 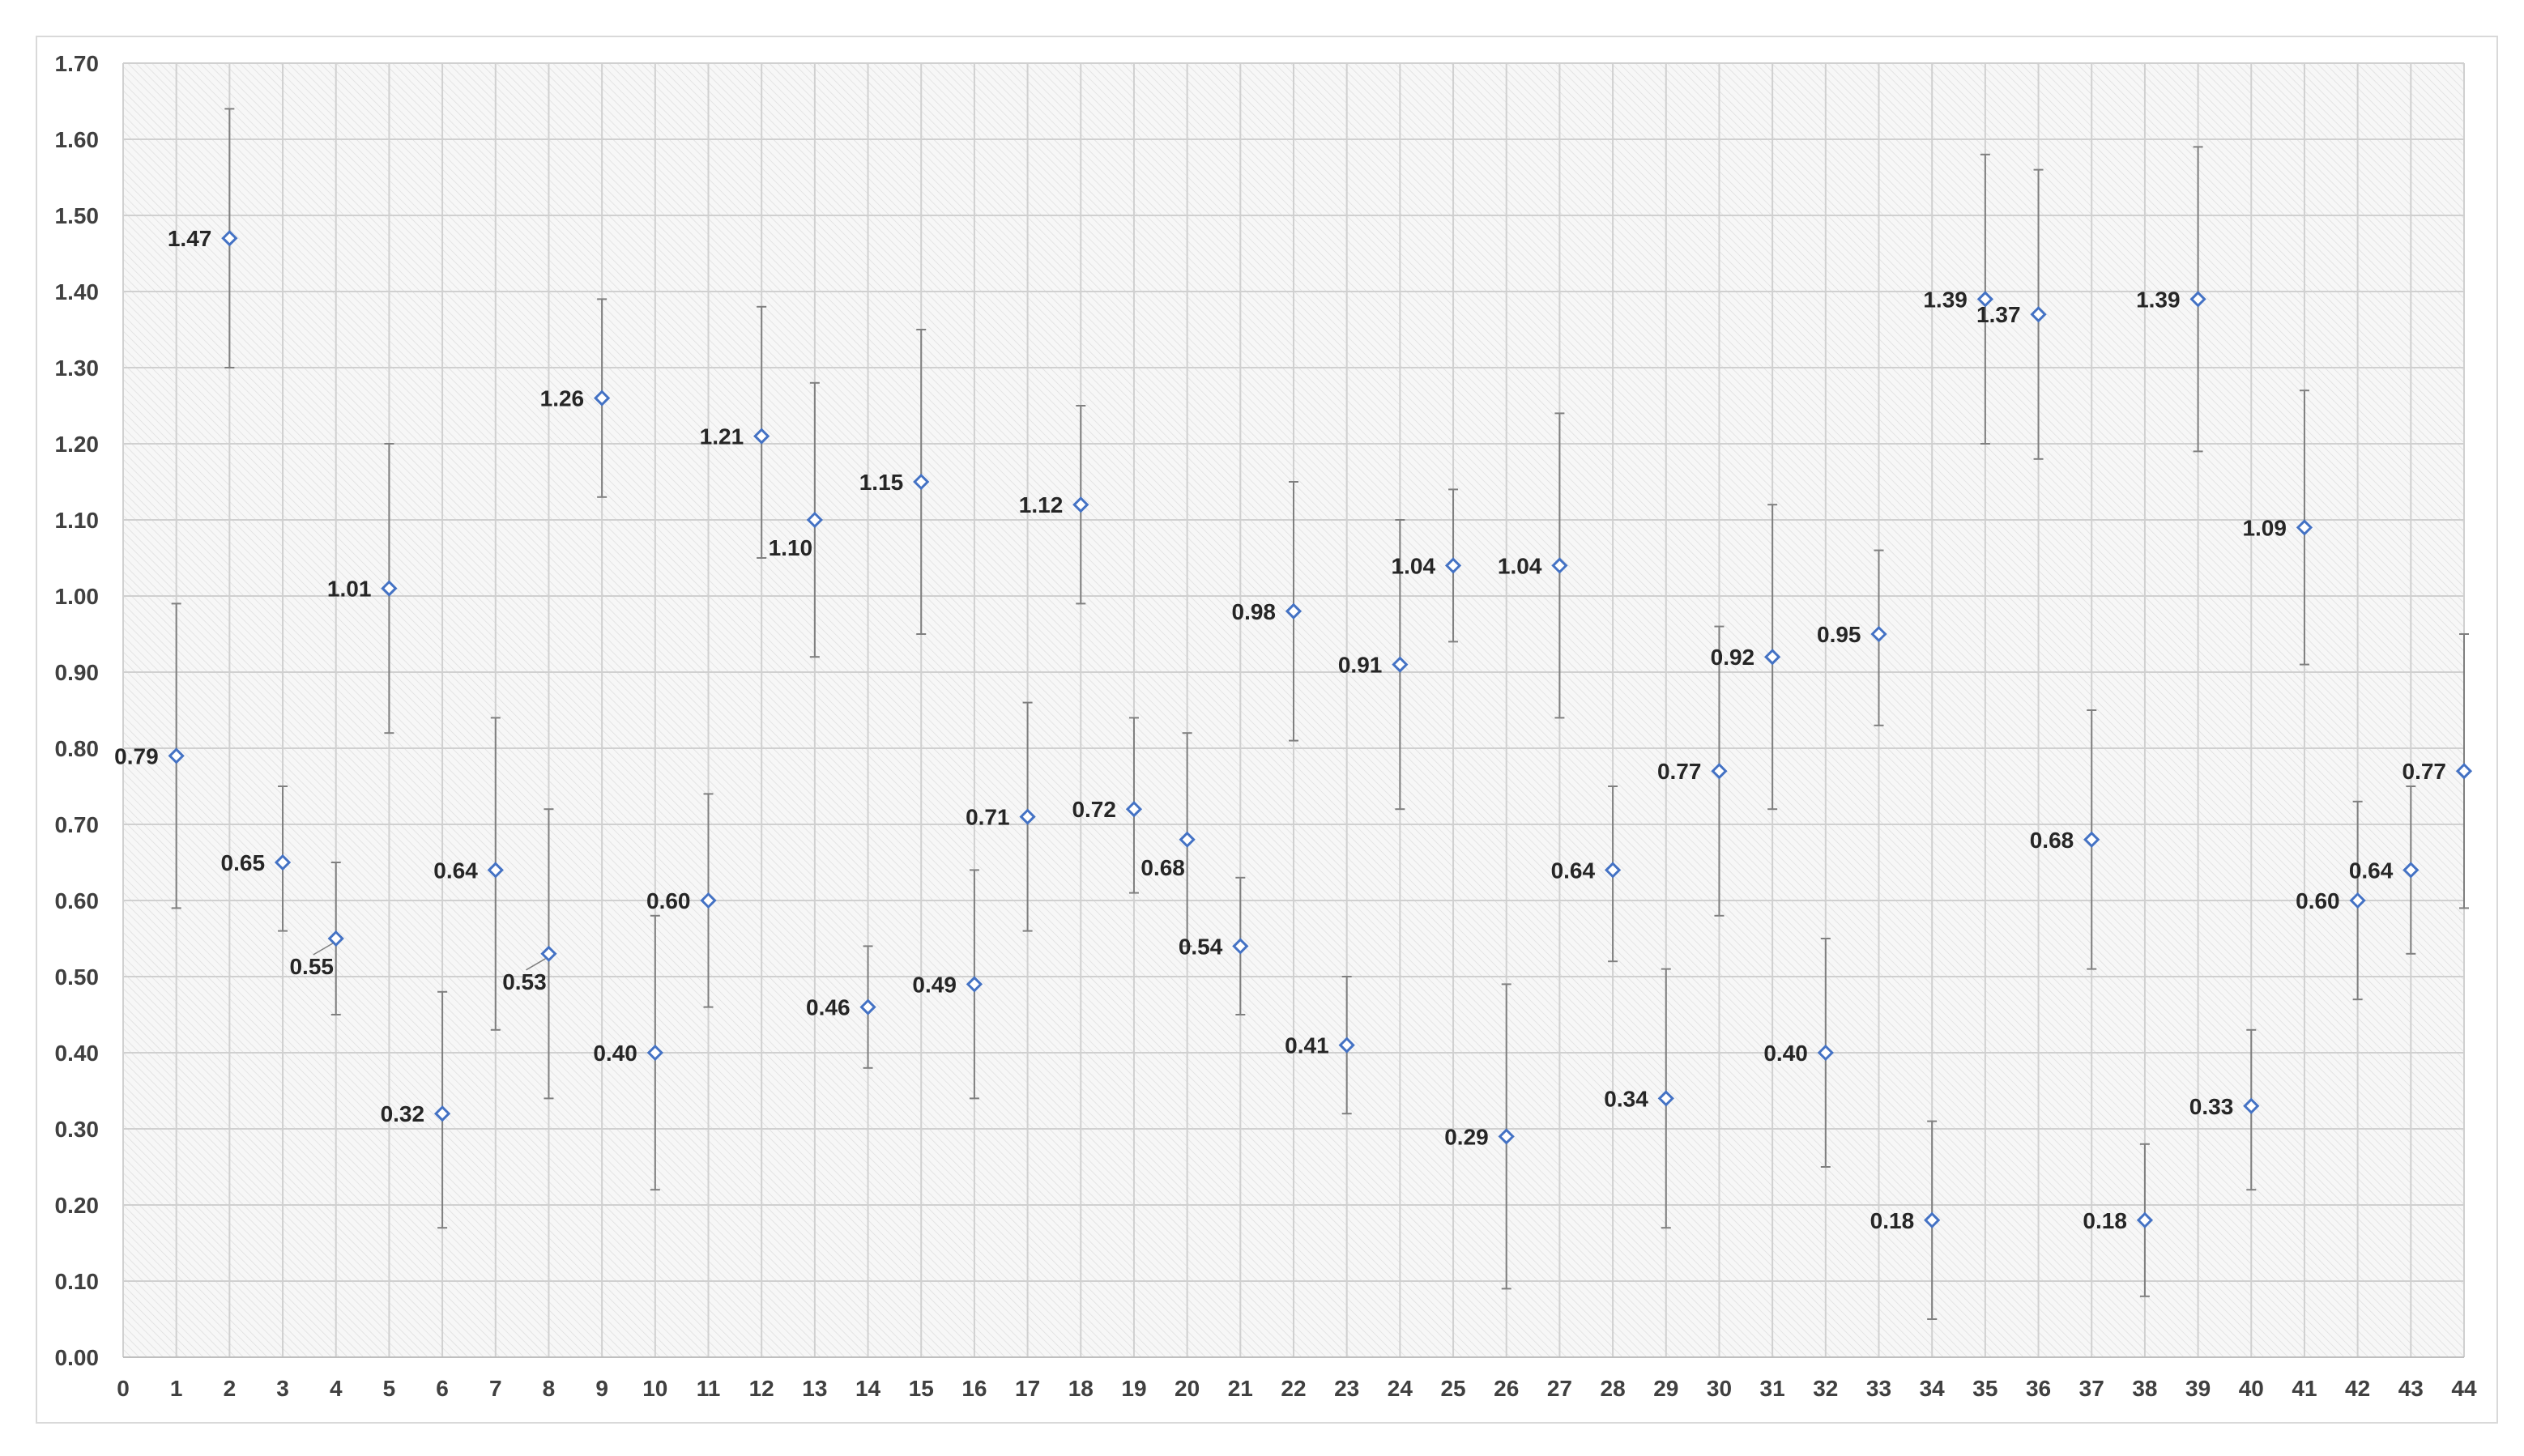 I want to click on data-label: 1.10, so click(x=791, y=547).